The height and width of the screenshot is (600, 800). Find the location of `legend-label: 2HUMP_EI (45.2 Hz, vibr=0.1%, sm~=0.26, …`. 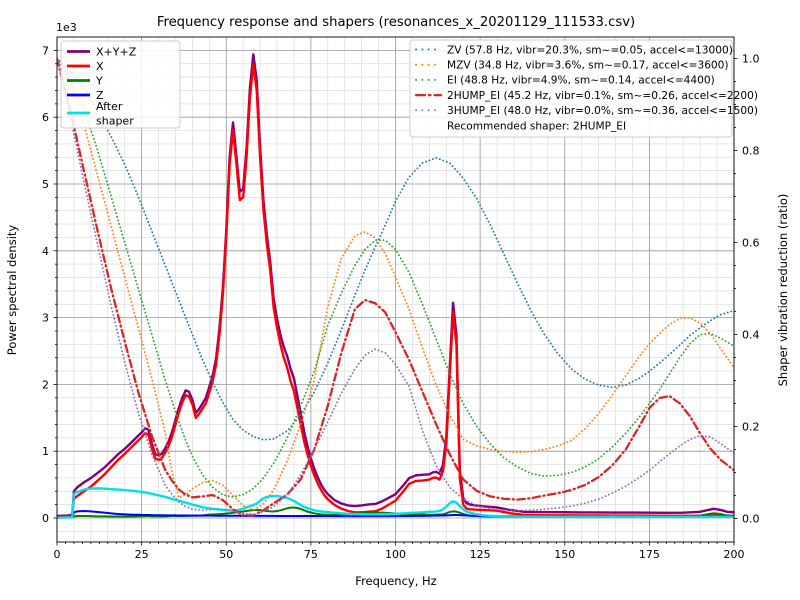

legend-label: 2HUMP_EI (45.2 Hz, vibr=0.1%, sm~=0.26, … is located at coordinates (602, 96).